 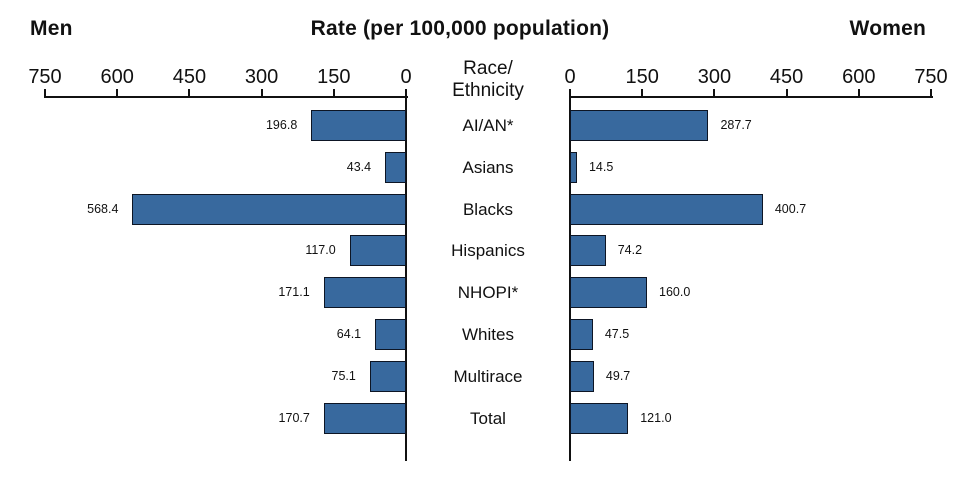 I want to click on category-label: Total, so click(x=488, y=418).